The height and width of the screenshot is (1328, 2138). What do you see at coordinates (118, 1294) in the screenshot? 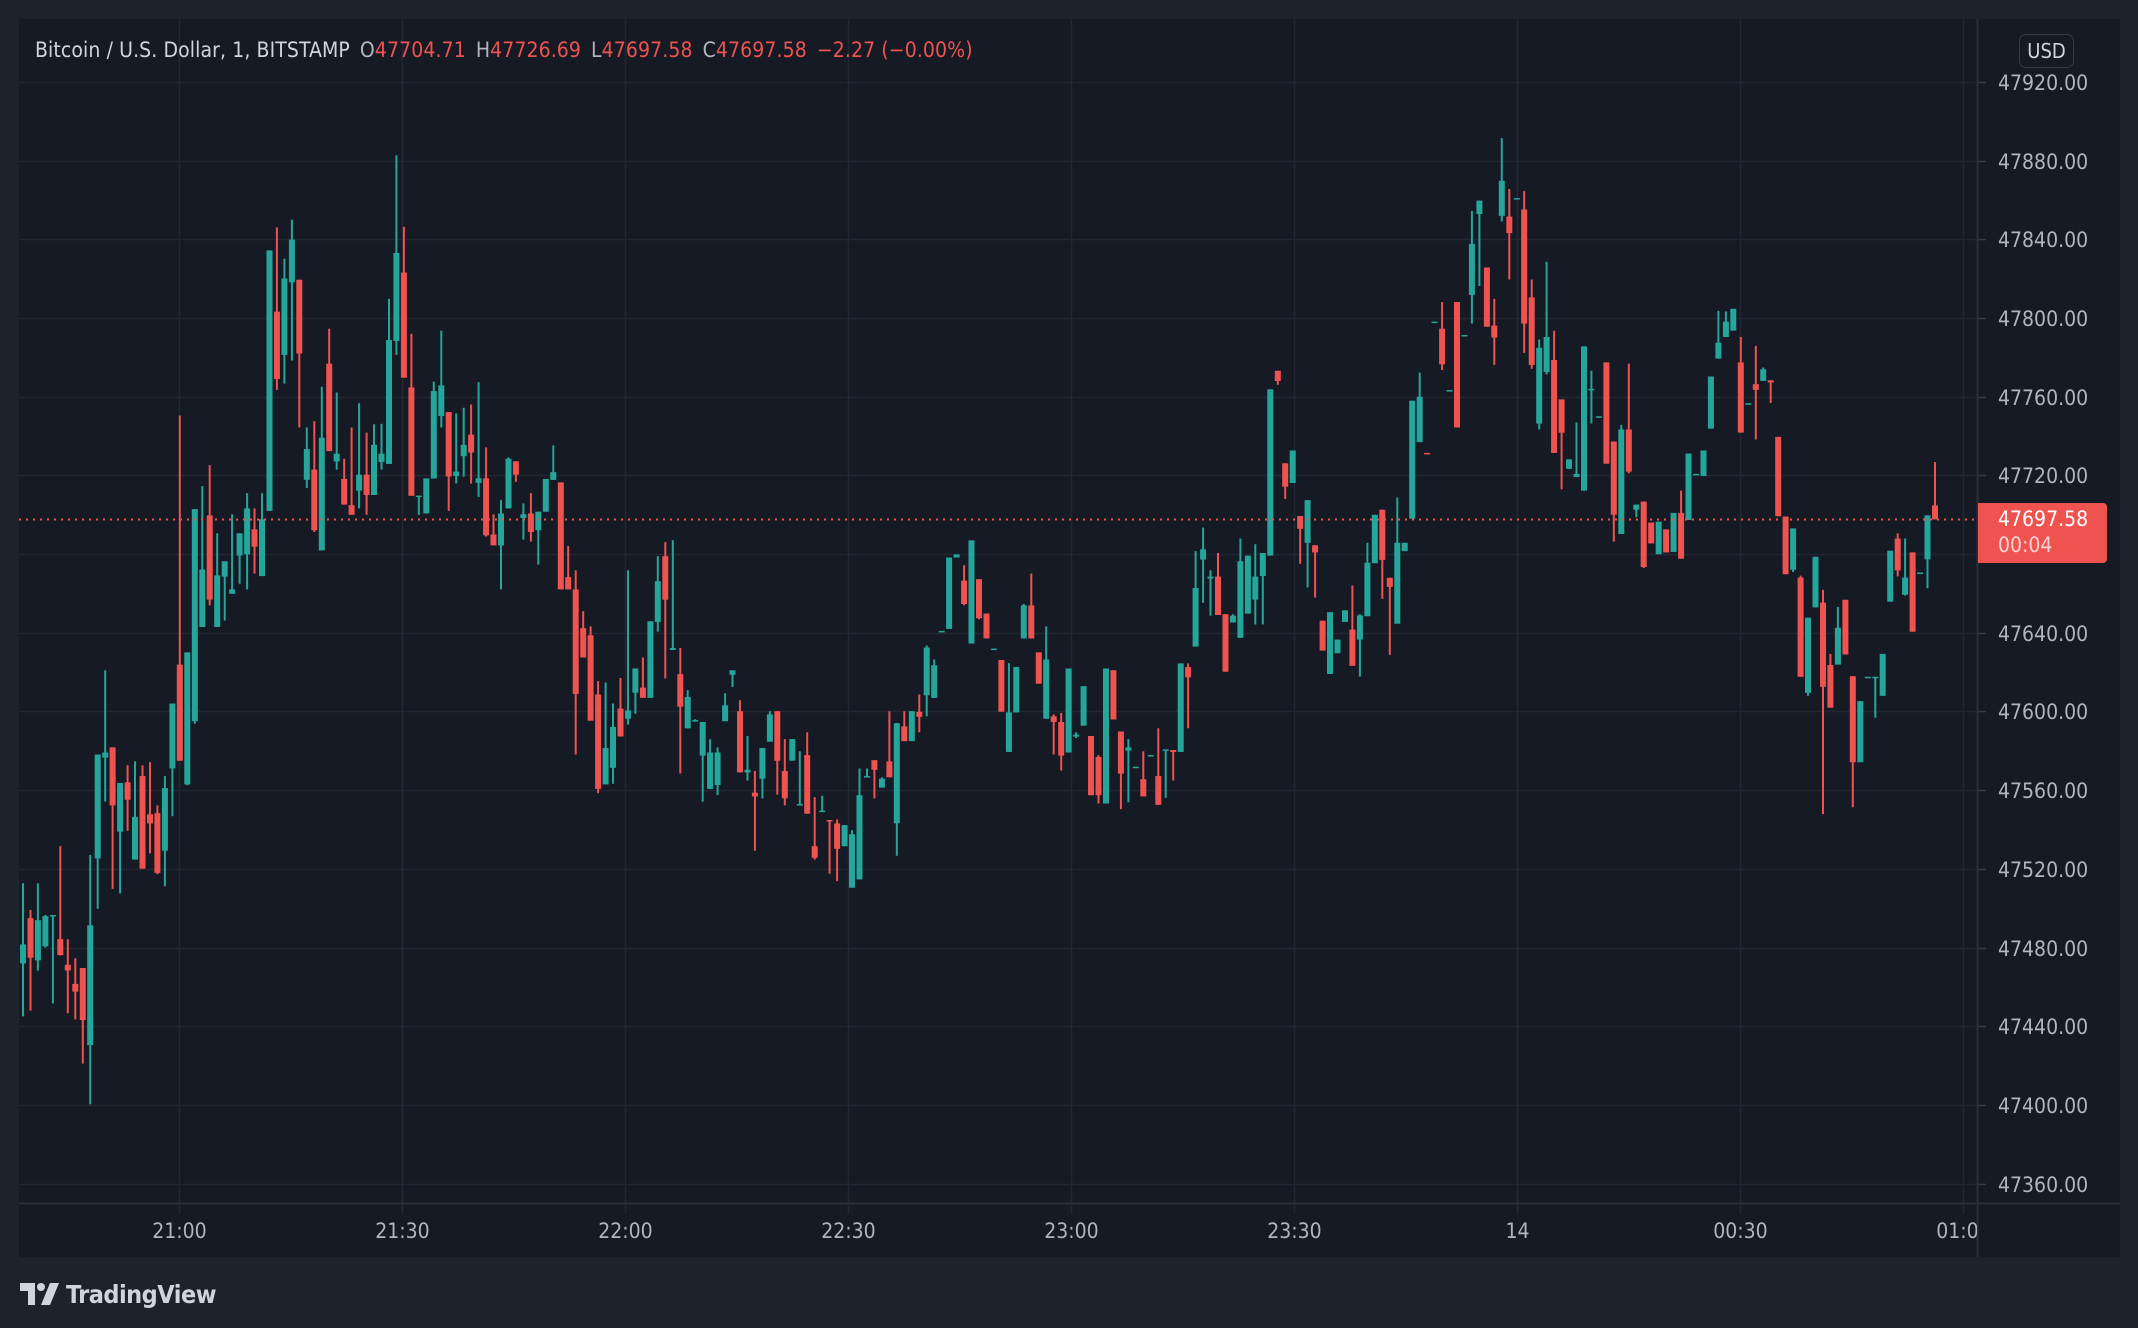
I see `tradingview-logo: TradingView` at bounding box center [118, 1294].